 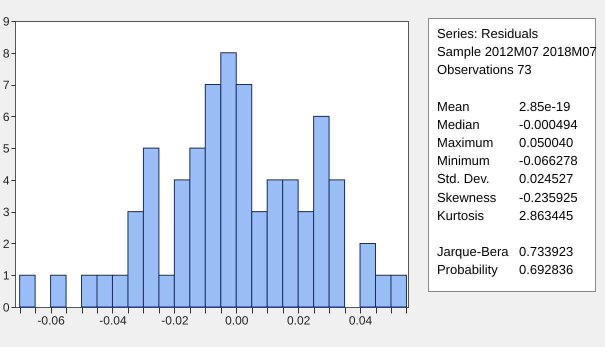 What do you see at coordinates (485, 70) in the screenshot?
I see `text: Observations 73` at bounding box center [485, 70].